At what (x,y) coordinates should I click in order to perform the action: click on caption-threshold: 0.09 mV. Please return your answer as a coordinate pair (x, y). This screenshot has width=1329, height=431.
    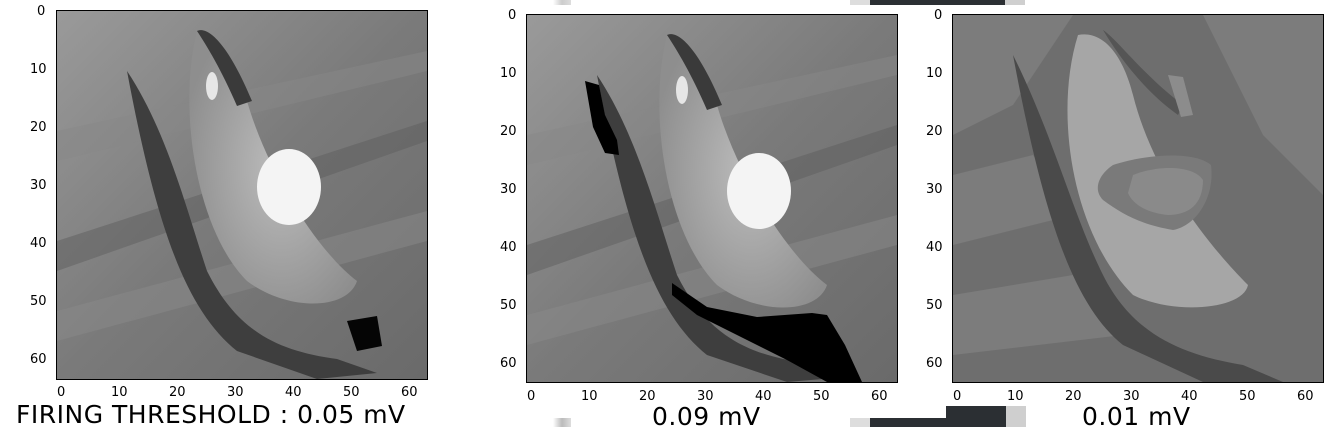
    Looking at the image, I should click on (706, 416).